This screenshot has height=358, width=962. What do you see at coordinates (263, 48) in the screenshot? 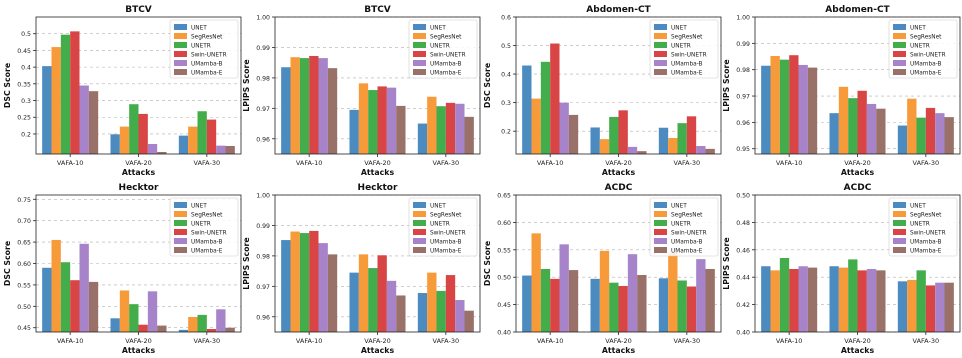
I see `y-tick-label: 0.99` at bounding box center [263, 48].